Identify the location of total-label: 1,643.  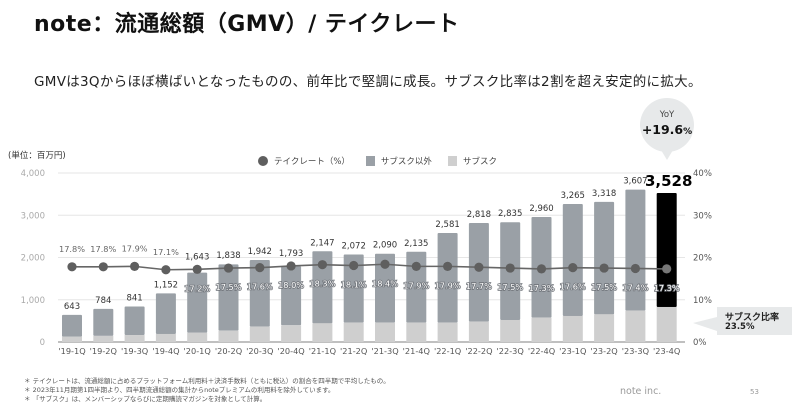
(197, 257).